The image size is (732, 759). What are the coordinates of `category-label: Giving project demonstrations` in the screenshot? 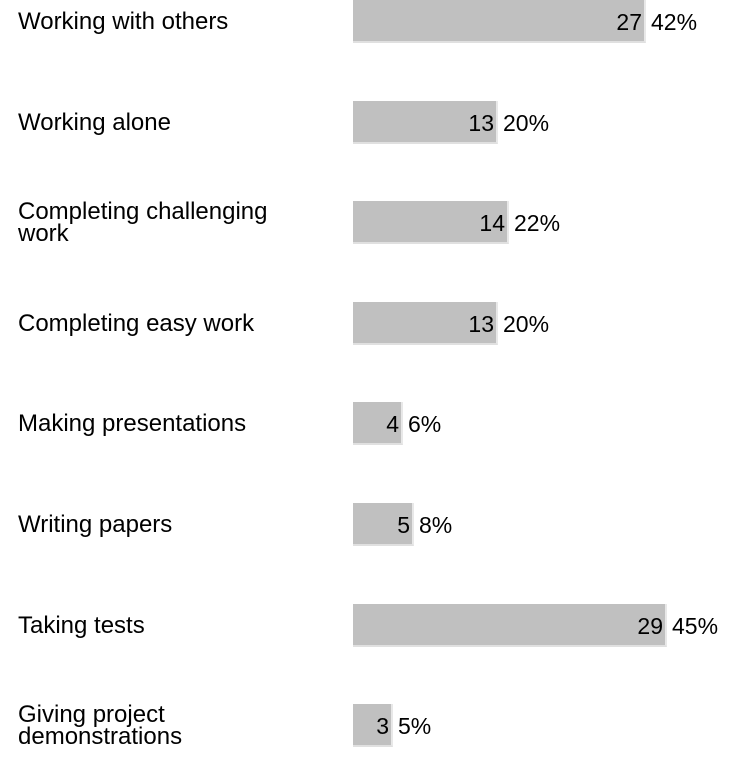 It's located at (178, 725).